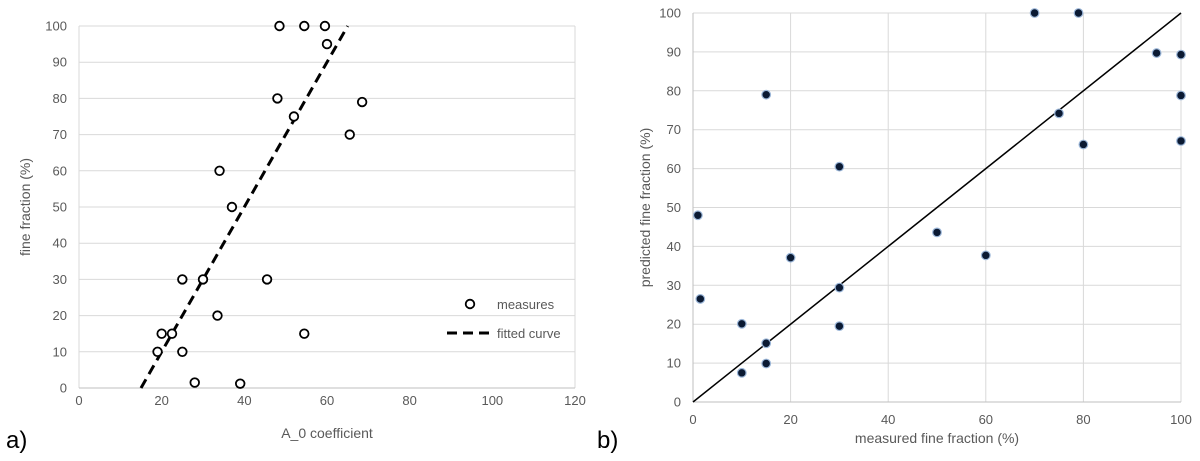 Image resolution: width=1200 pixels, height=461 pixels. Describe the element at coordinates (25, 207) in the screenshot. I see `y-axis-title: fine fraction (%)` at that location.